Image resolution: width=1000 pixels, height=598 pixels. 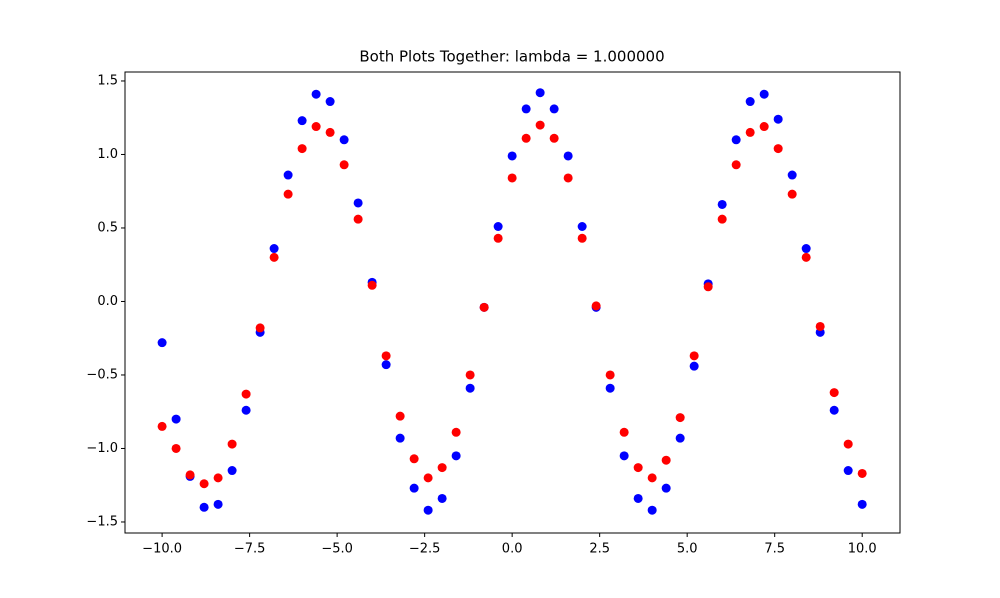 What do you see at coordinates (511, 57) in the screenshot?
I see `chart-title: Both Plots Together: lambda = 1.000000` at bounding box center [511, 57].